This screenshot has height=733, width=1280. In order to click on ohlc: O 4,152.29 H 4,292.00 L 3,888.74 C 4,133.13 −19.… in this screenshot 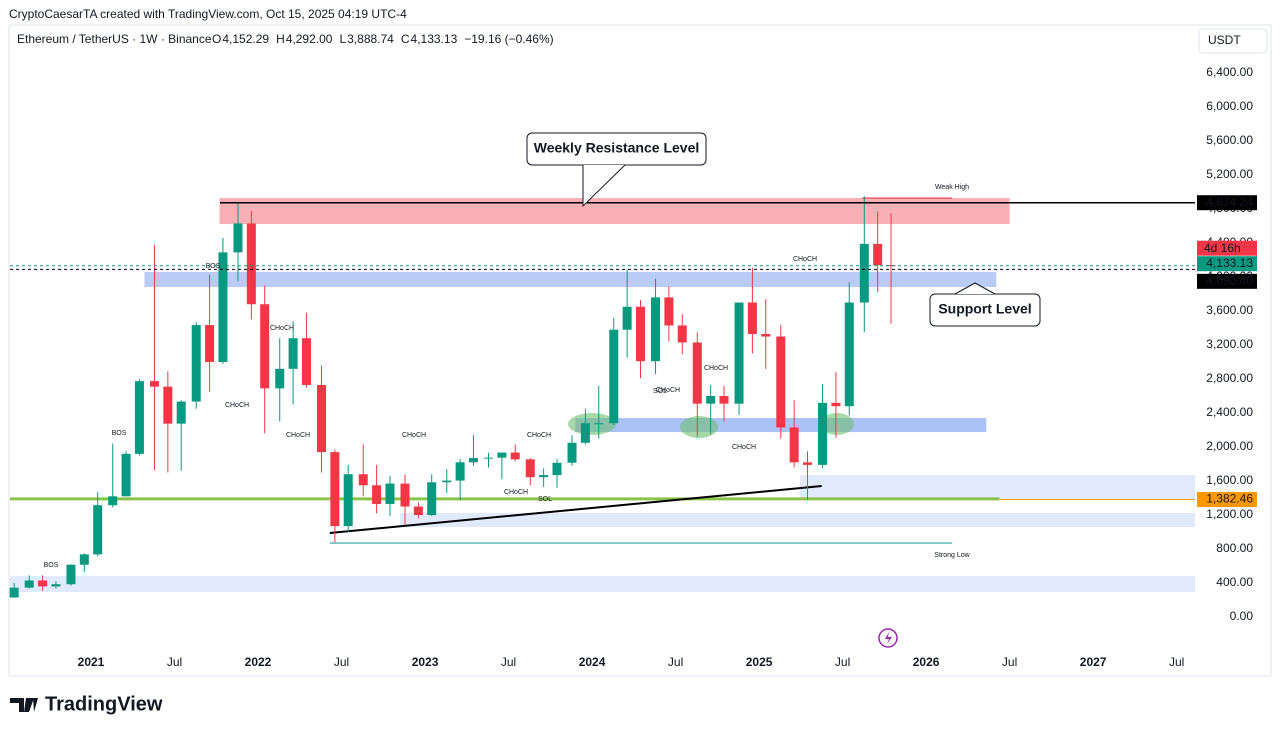, I will do `click(383, 39)`.